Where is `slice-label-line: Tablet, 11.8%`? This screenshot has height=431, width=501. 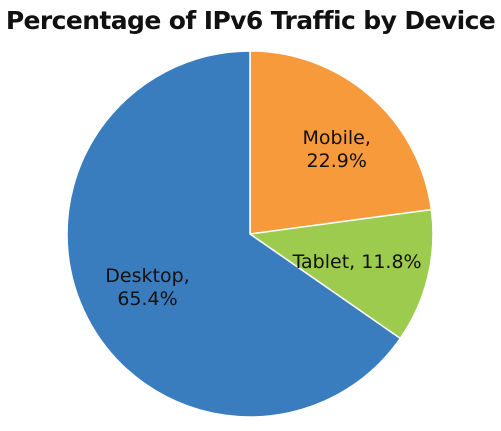 slice-label-line: Tablet, 11.8% is located at coordinates (357, 262).